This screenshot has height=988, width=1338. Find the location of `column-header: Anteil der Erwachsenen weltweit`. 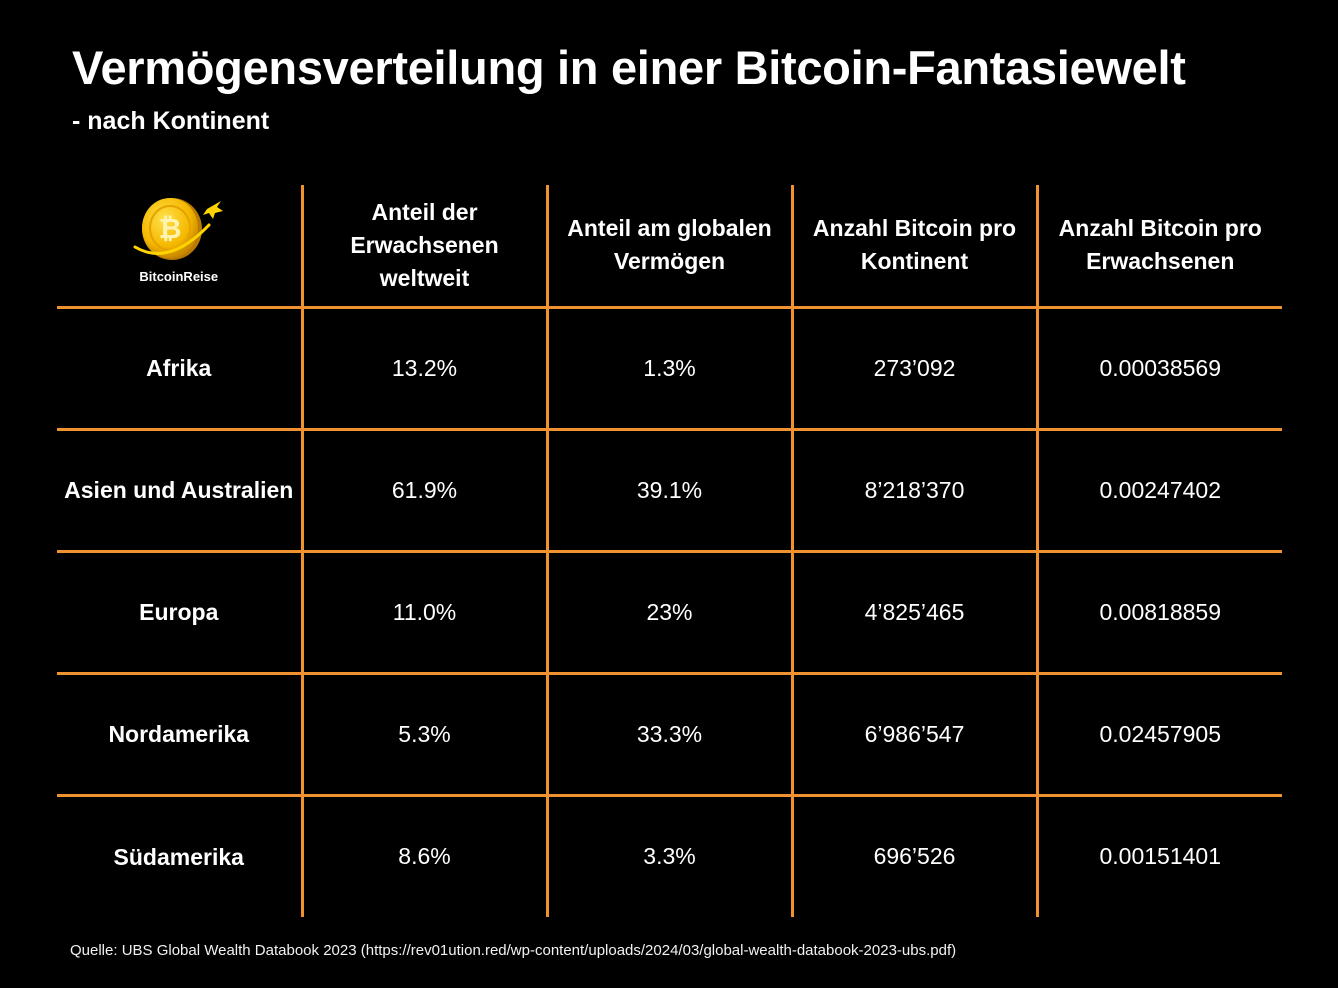

column-header: Anteil der Erwachsenen weltweit is located at coordinates (423, 247).